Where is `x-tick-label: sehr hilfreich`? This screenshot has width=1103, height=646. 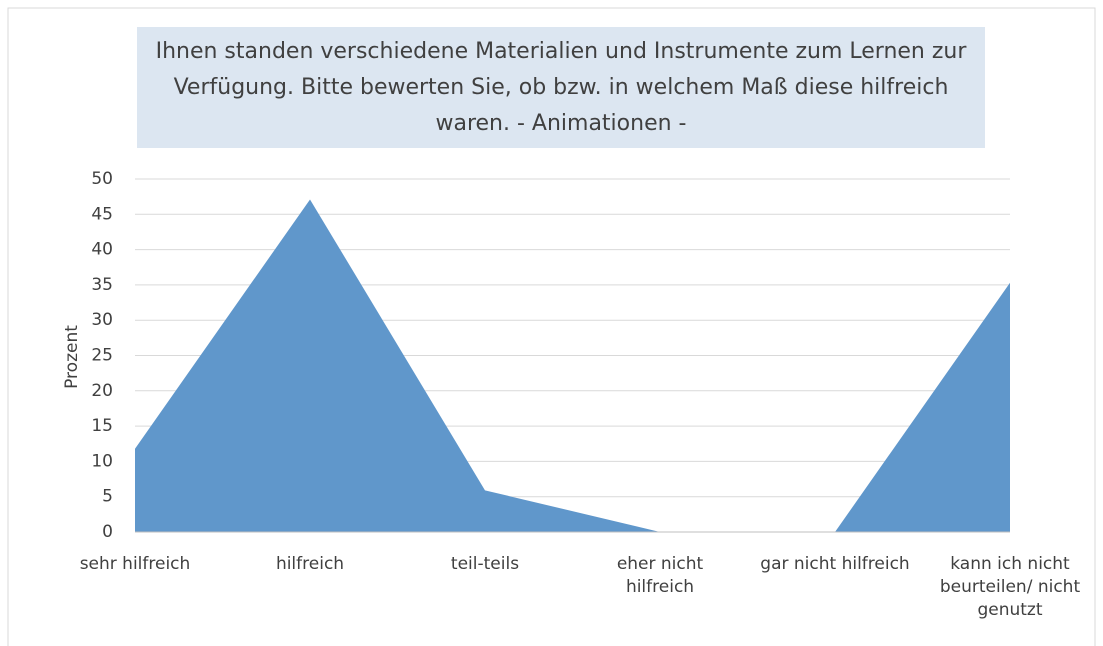
x-tick-label: sehr hilfreich is located at coordinates (135, 564).